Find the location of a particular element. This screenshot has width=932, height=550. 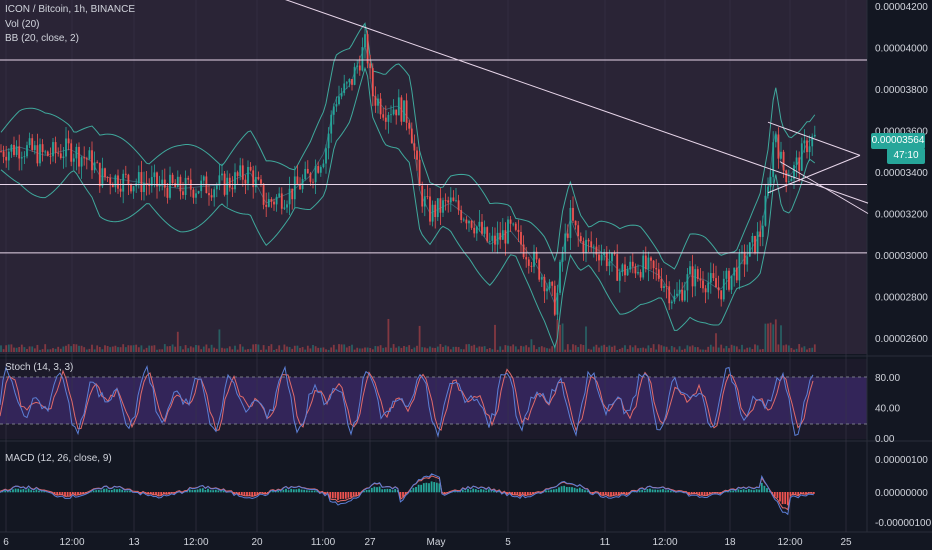

trend-line is located at coordinates (814, 174).